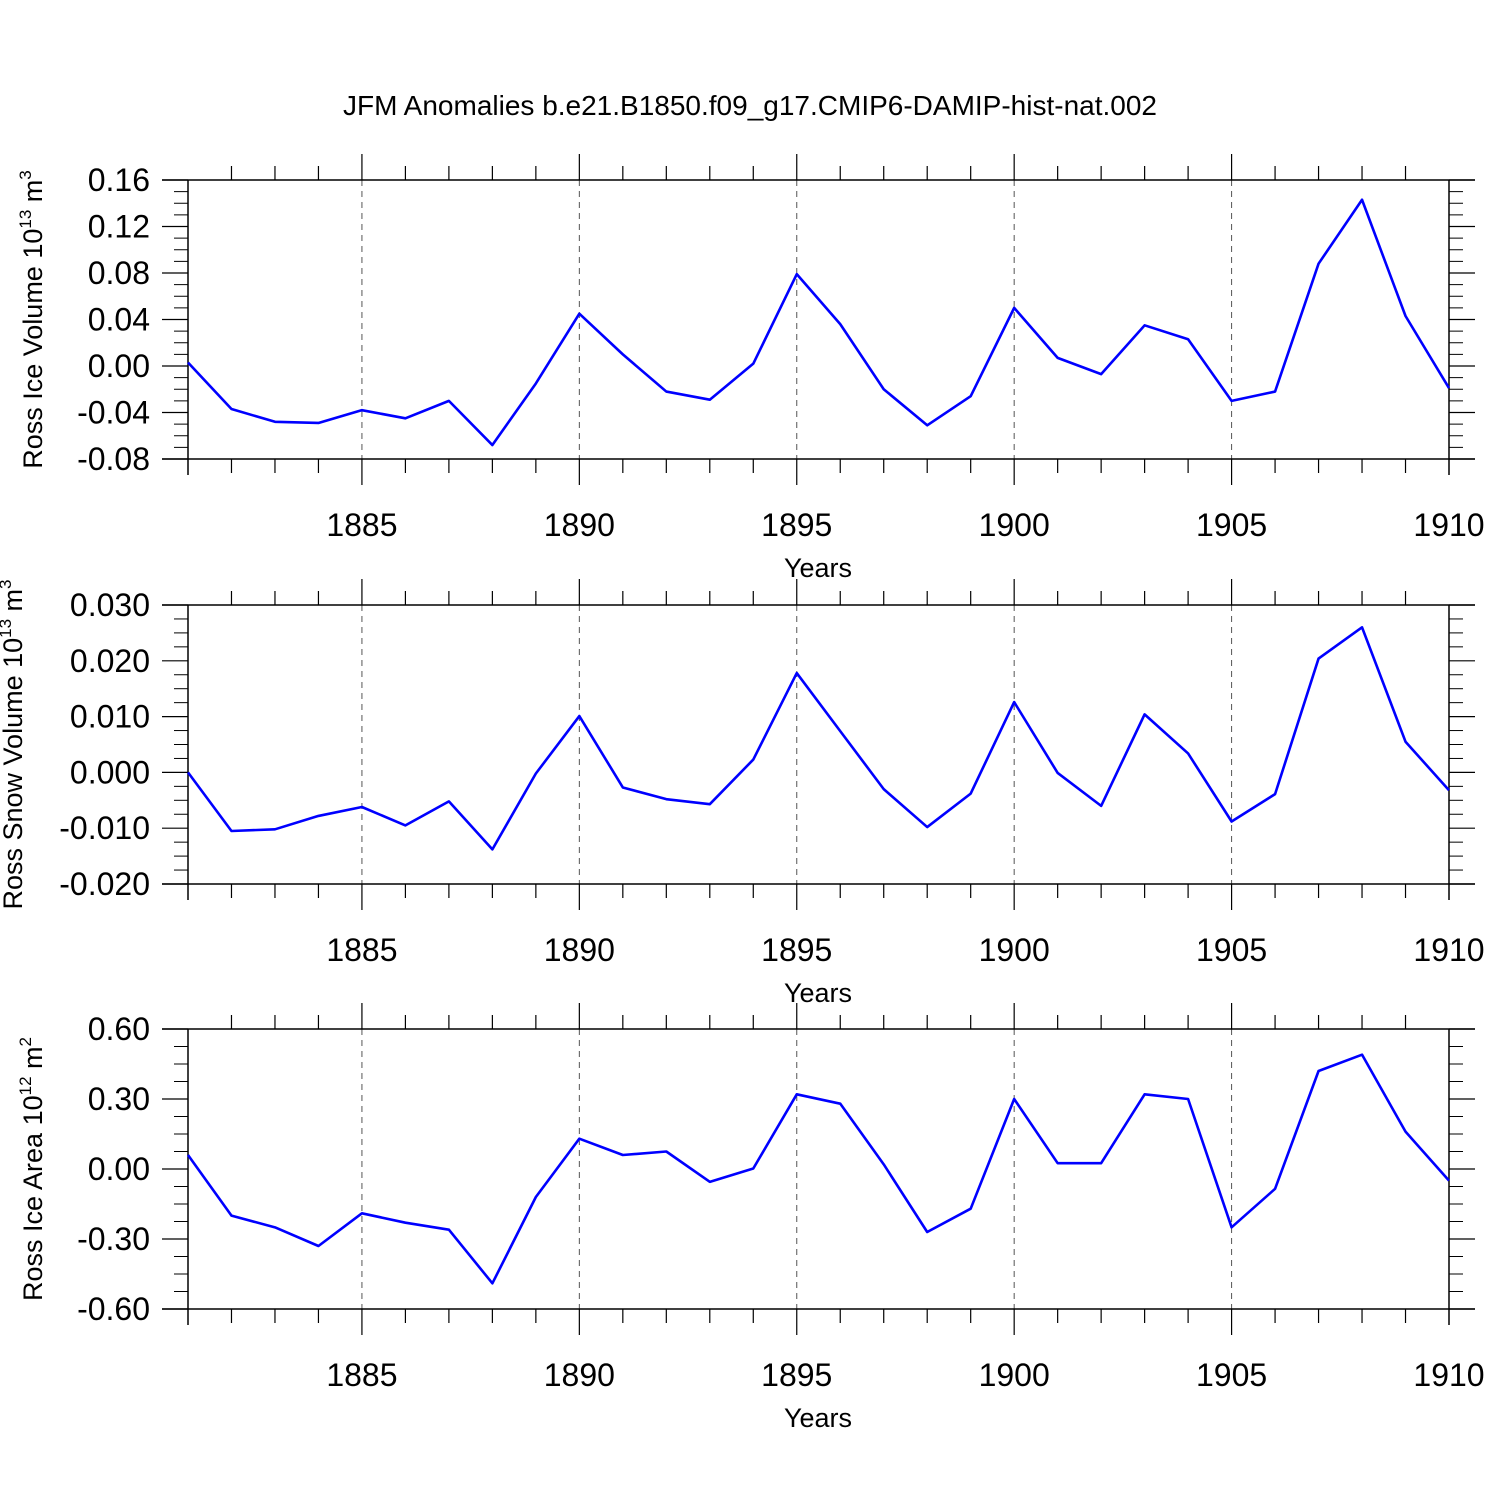  I want to click on y-tick-label: -0.020, so click(104, 884).